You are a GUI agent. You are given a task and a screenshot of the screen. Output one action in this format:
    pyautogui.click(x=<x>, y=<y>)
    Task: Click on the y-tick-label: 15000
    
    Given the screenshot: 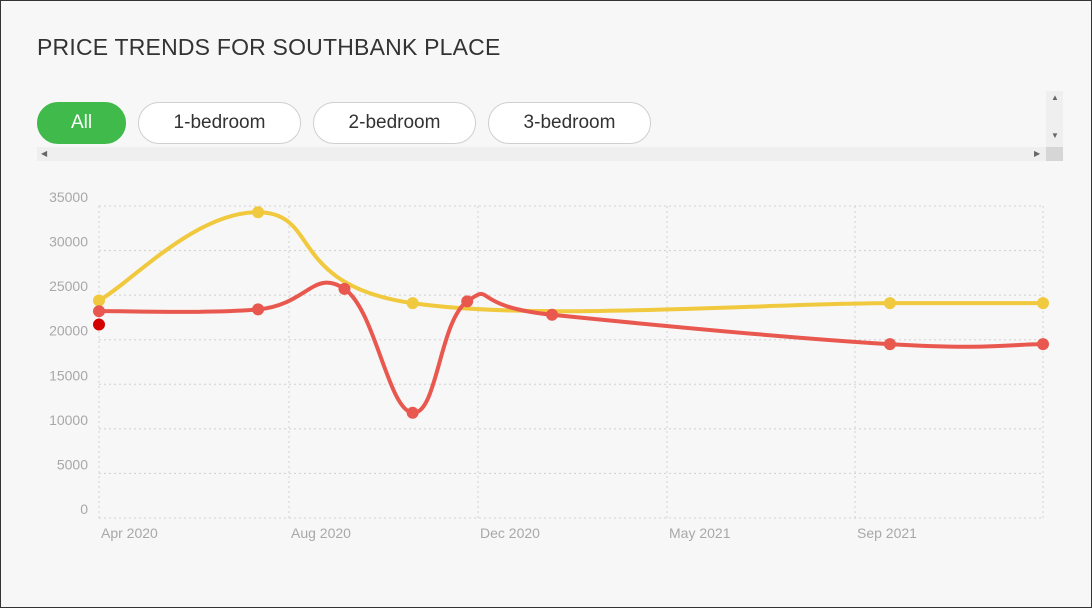 What is the action you would take?
    pyautogui.click(x=68, y=375)
    